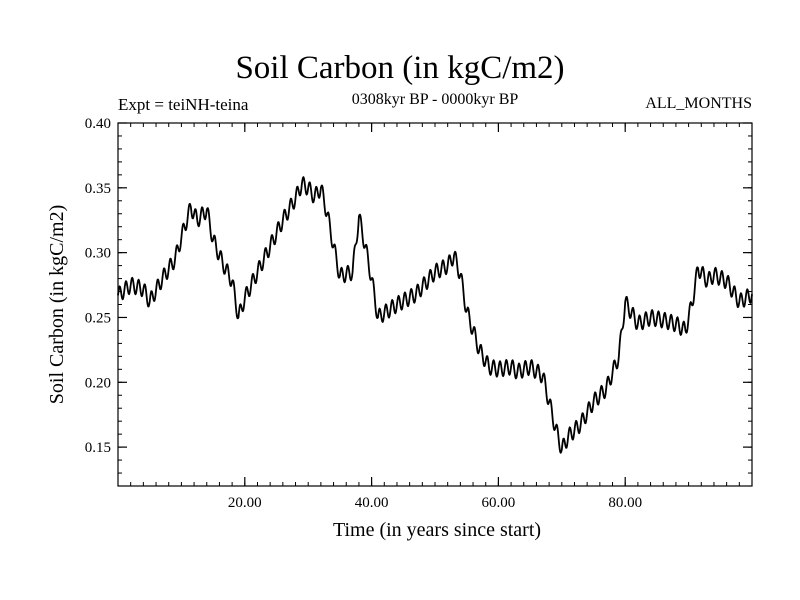  Describe the element at coordinates (400, 68) in the screenshot. I see `chart-title: Soil Carbon (in kgC/m2)` at that location.